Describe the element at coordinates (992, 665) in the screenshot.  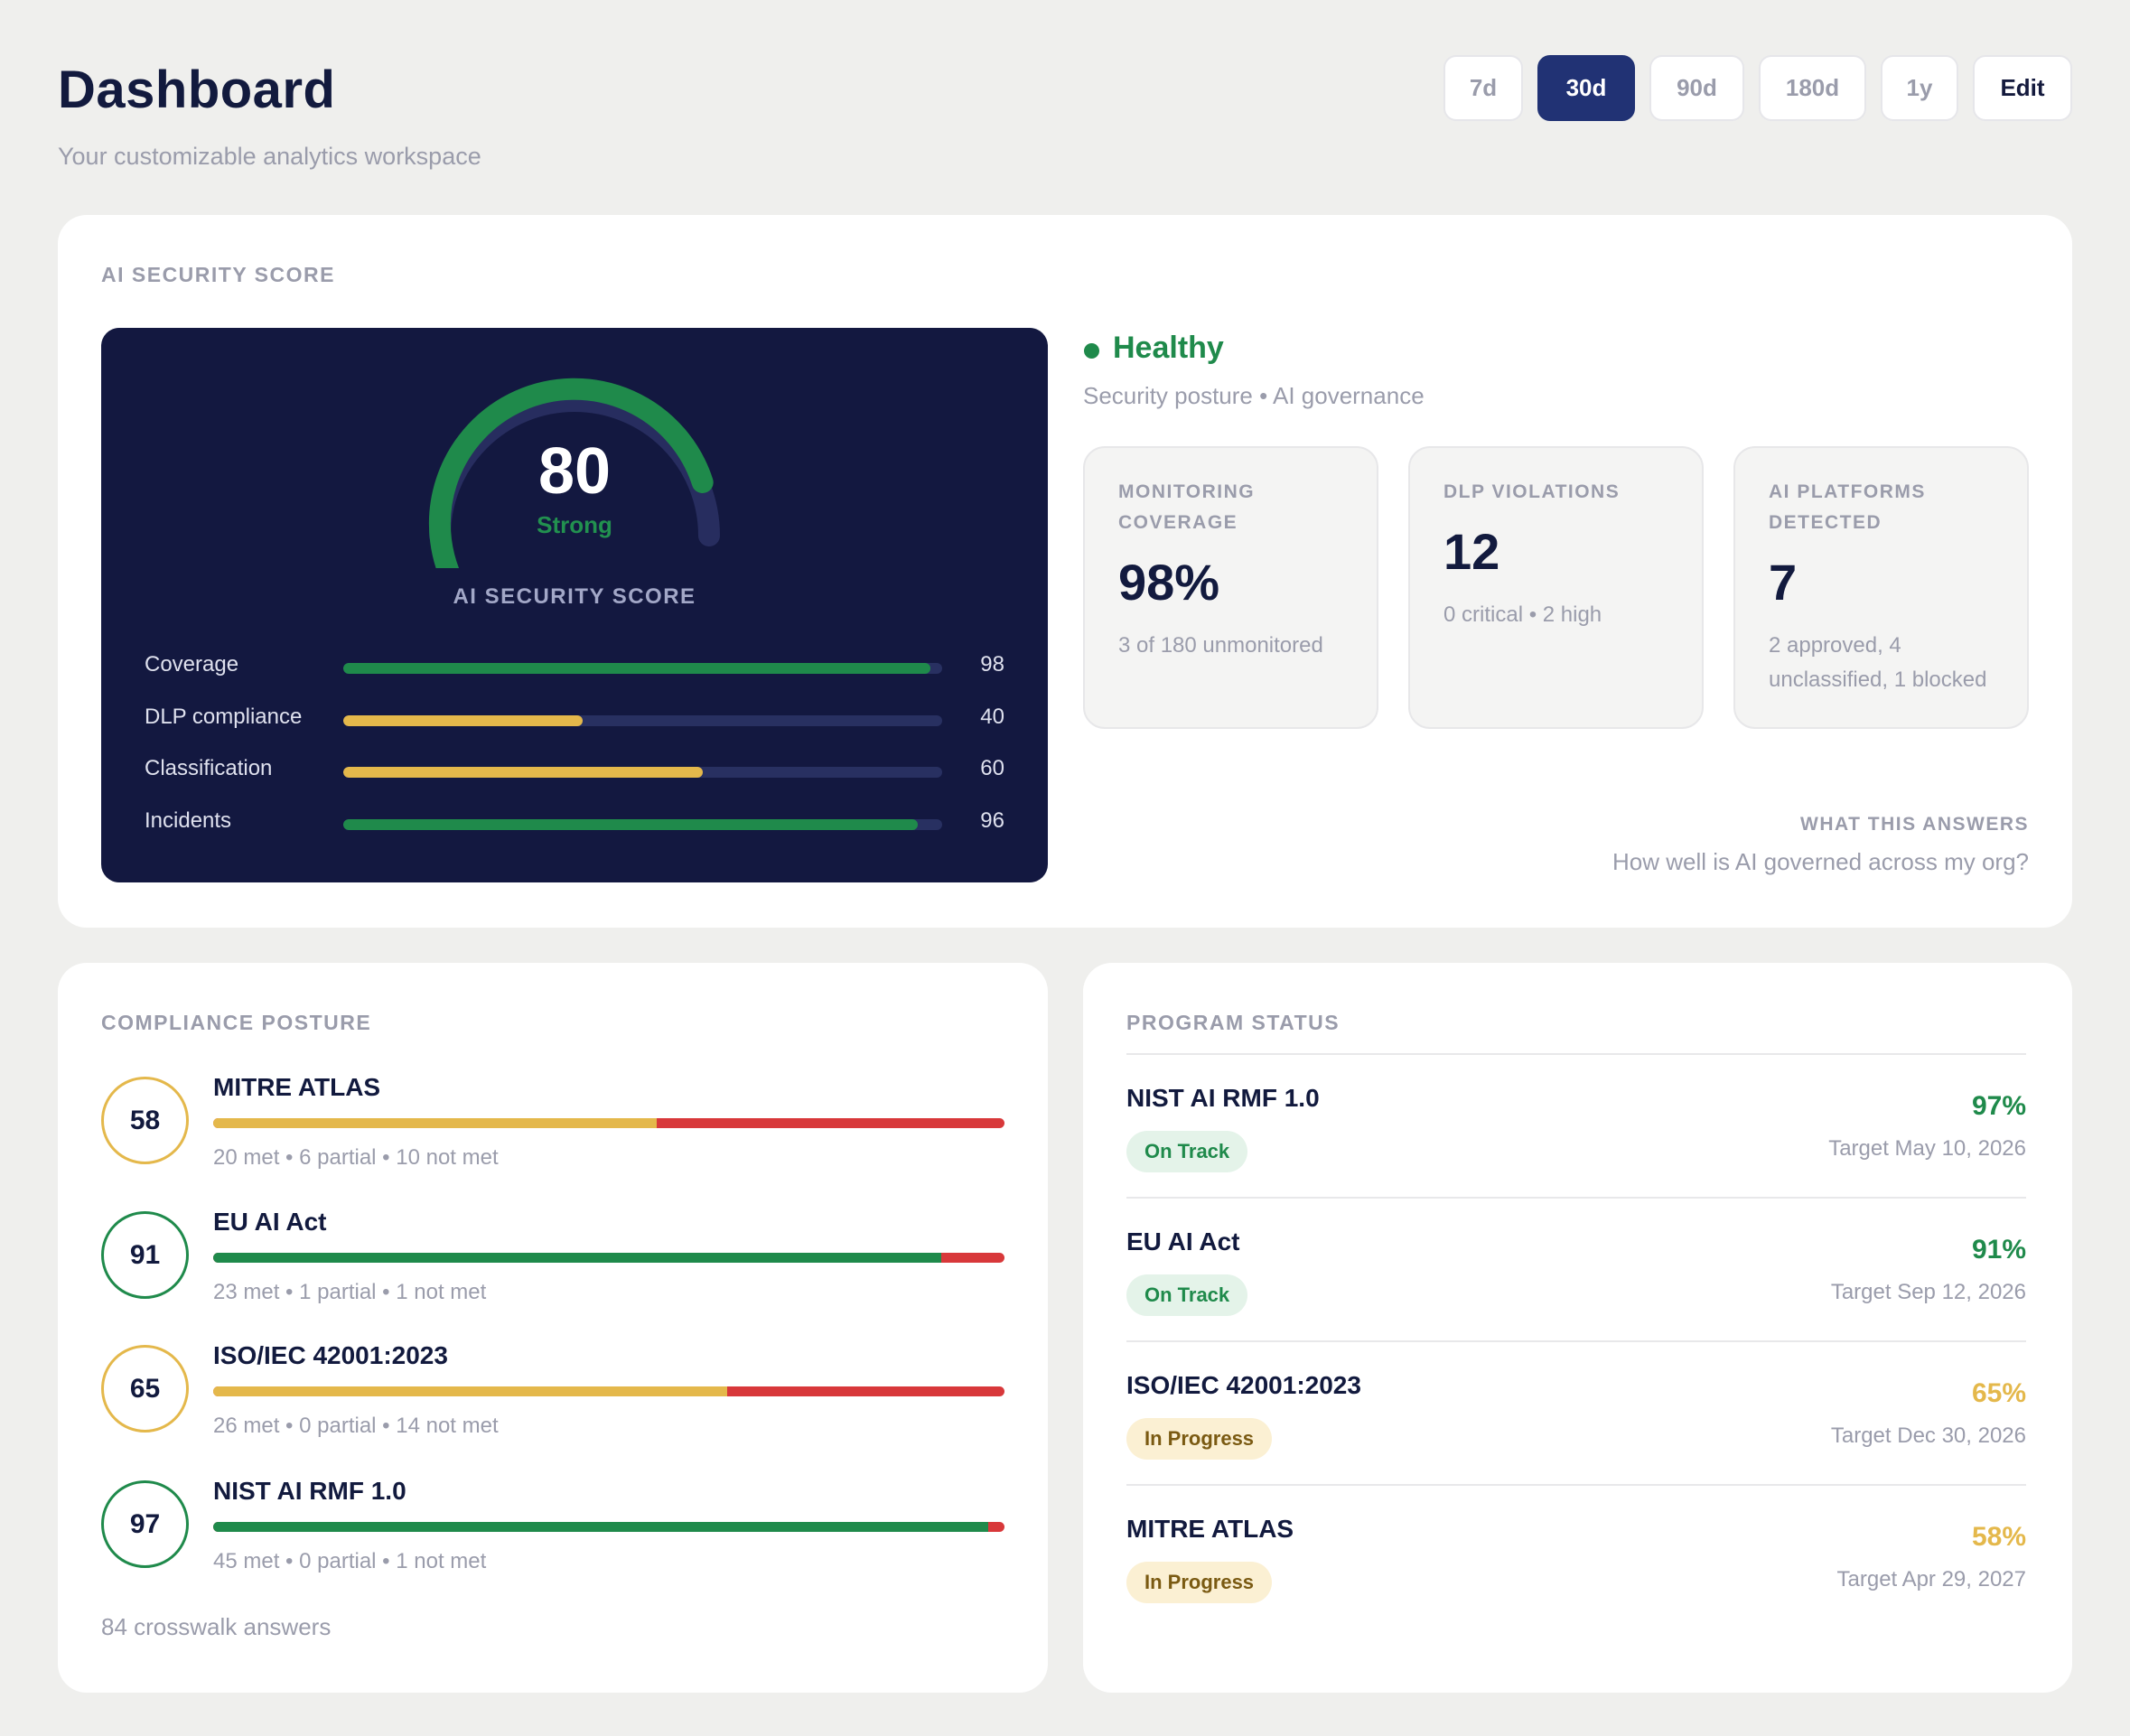
I see `metric-value: 98` at that location.